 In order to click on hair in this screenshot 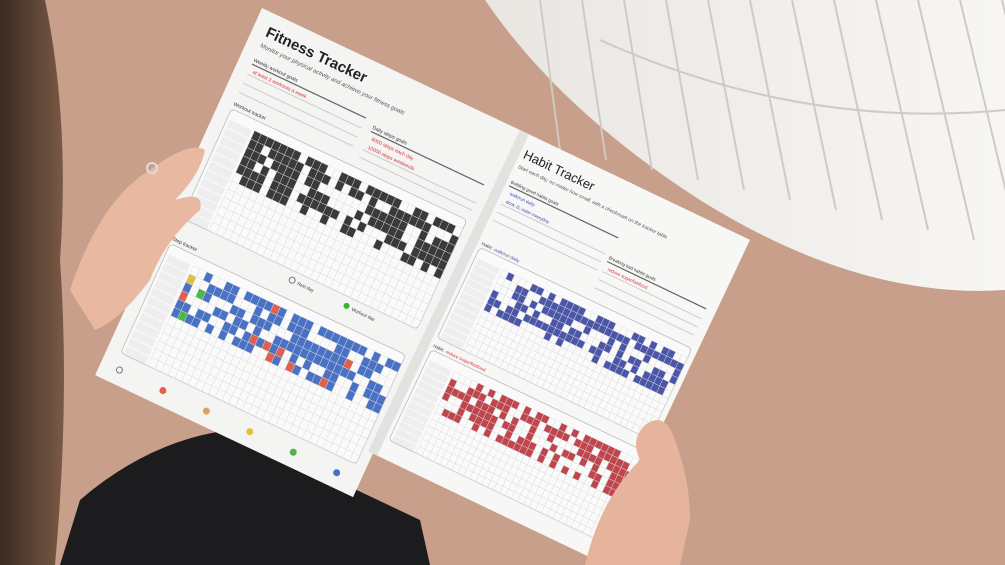, I will do `click(32, 282)`.